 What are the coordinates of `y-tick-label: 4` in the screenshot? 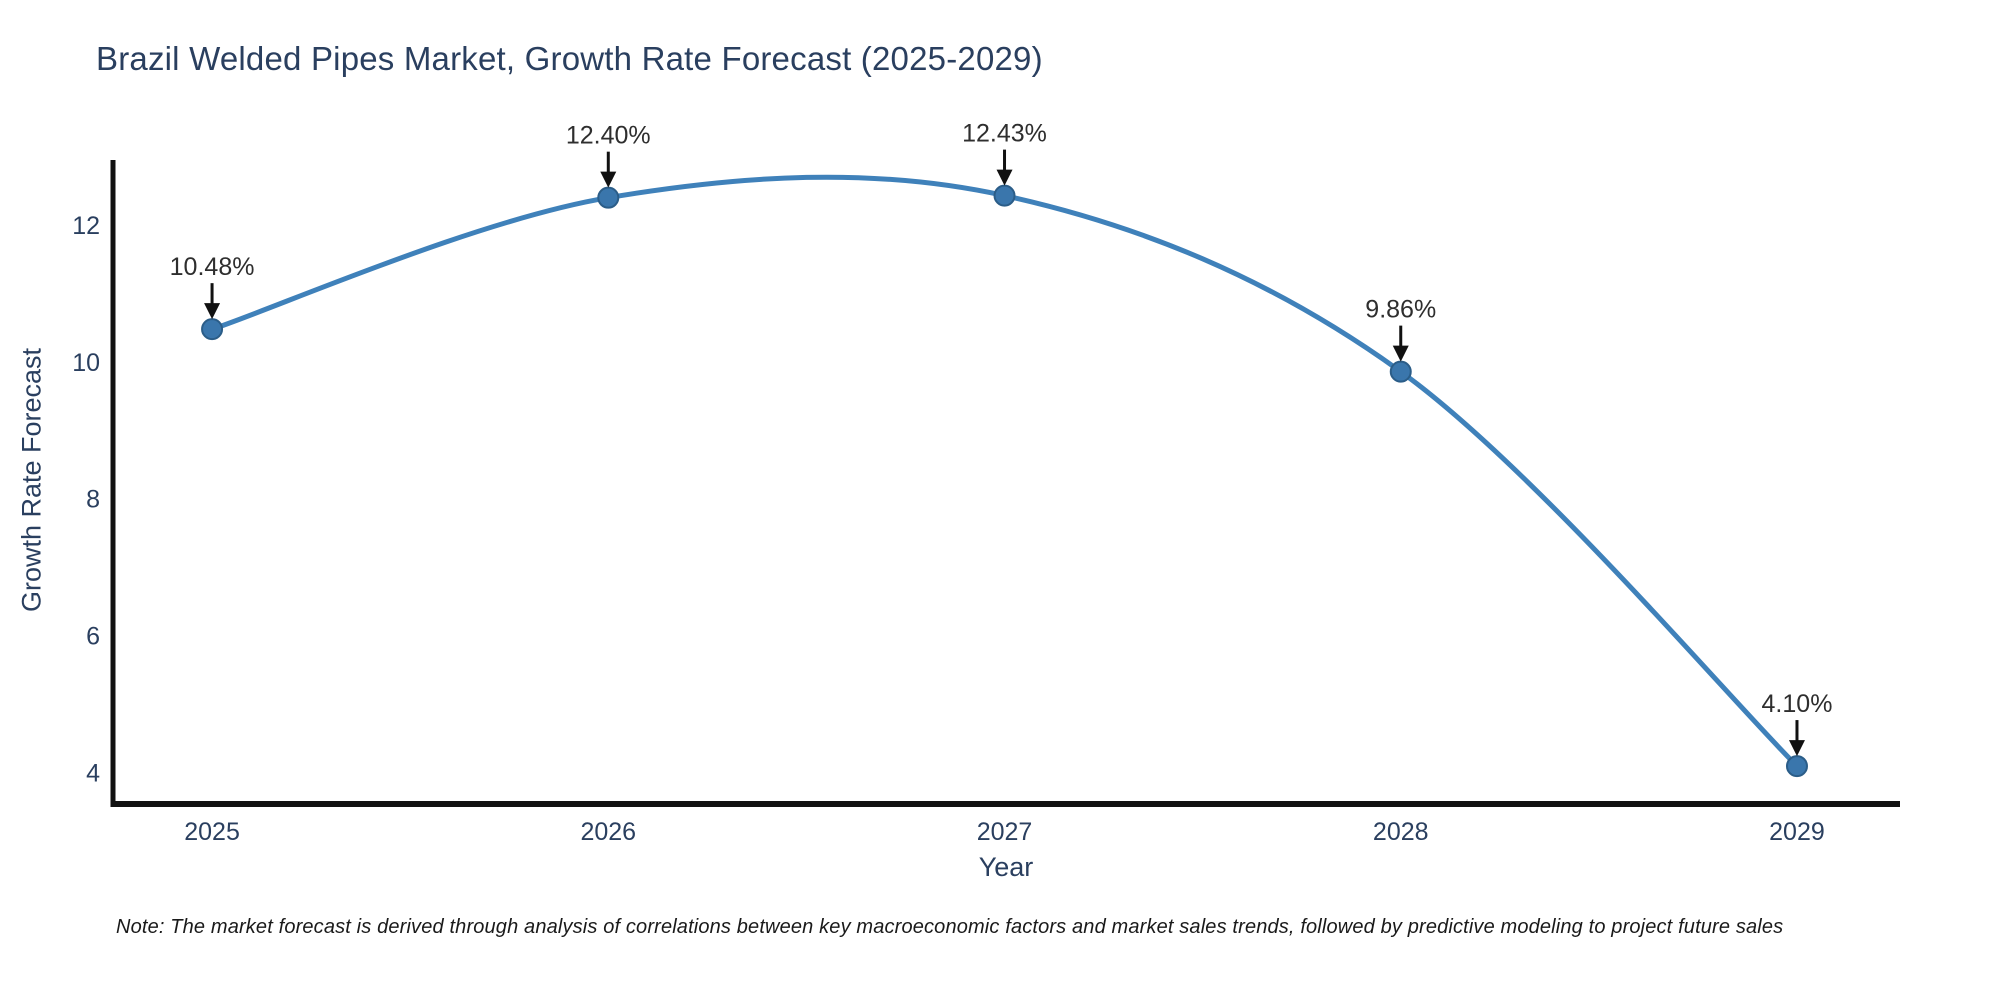 It's located at (93, 774).